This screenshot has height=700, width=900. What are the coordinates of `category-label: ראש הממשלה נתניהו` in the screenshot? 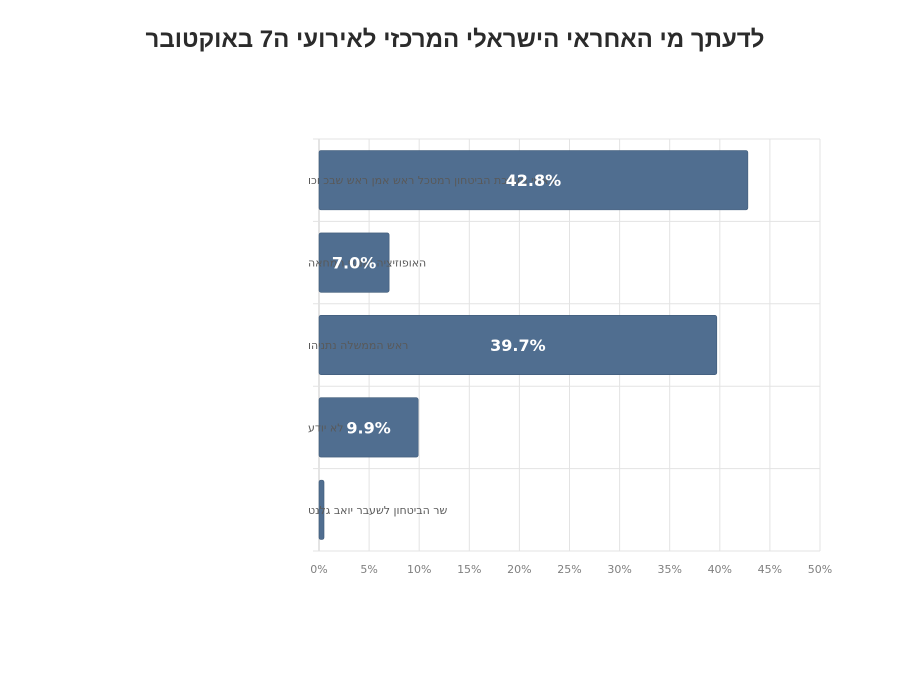 It's located at (358, 345).